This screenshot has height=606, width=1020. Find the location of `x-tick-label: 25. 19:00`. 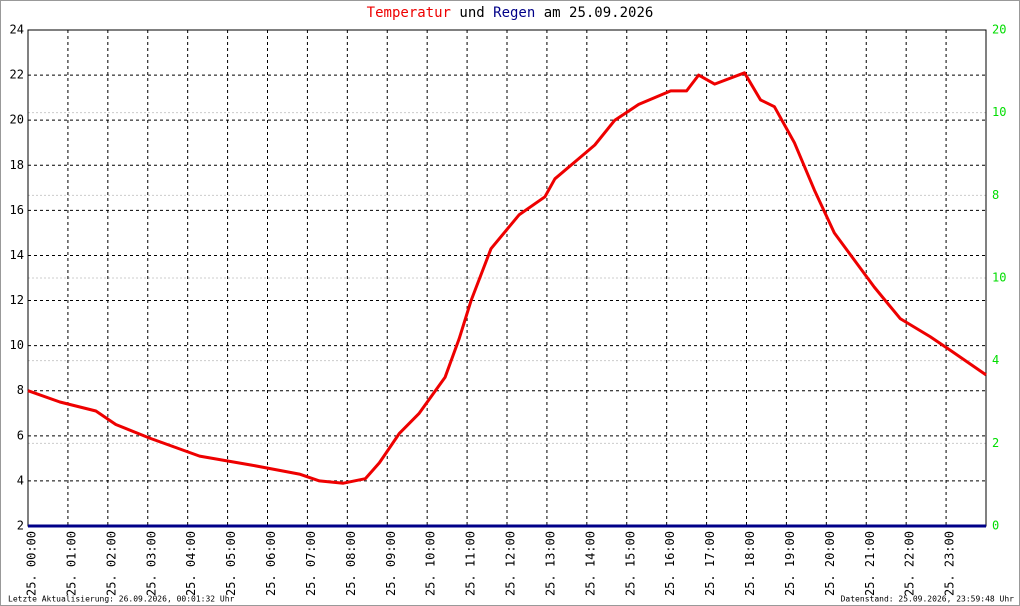

x-tick-label: 25. 19:00 is located at coordinates (790, 563).